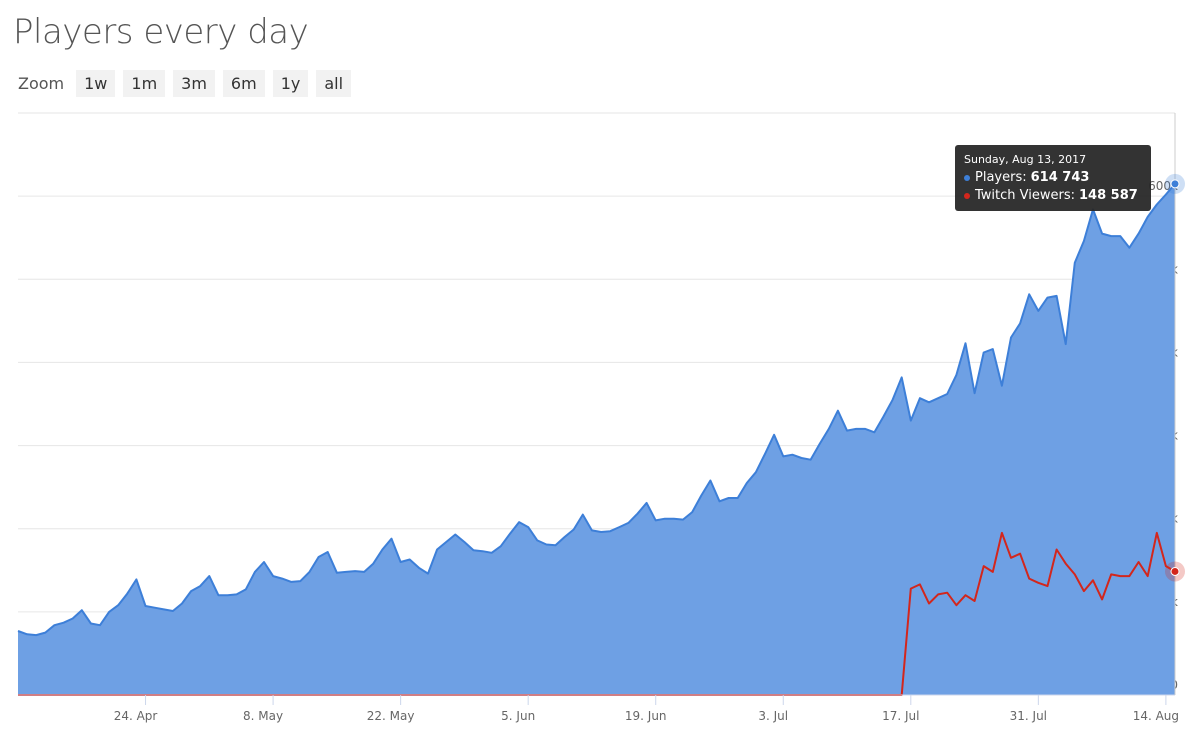  What do you see at coordinates (194, 83) in the screenshot?
I see `zoom-button: 3m` at bounding box center [194, 83].